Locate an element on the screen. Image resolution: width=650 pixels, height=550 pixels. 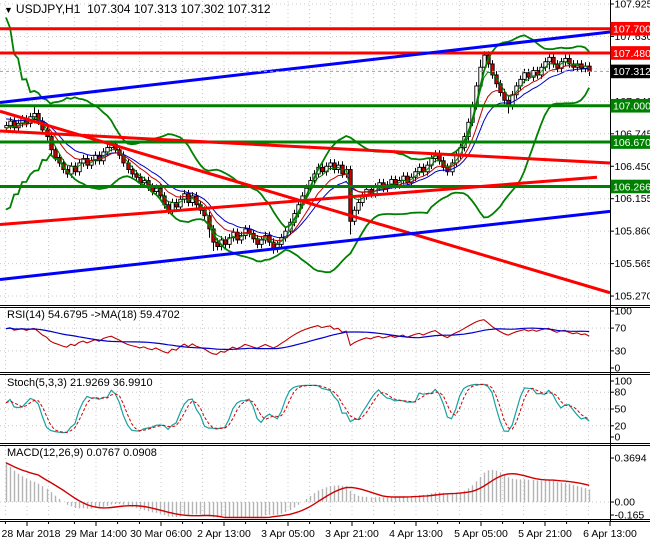
svg-text: 107.700 is located at coordinates (631, 30).